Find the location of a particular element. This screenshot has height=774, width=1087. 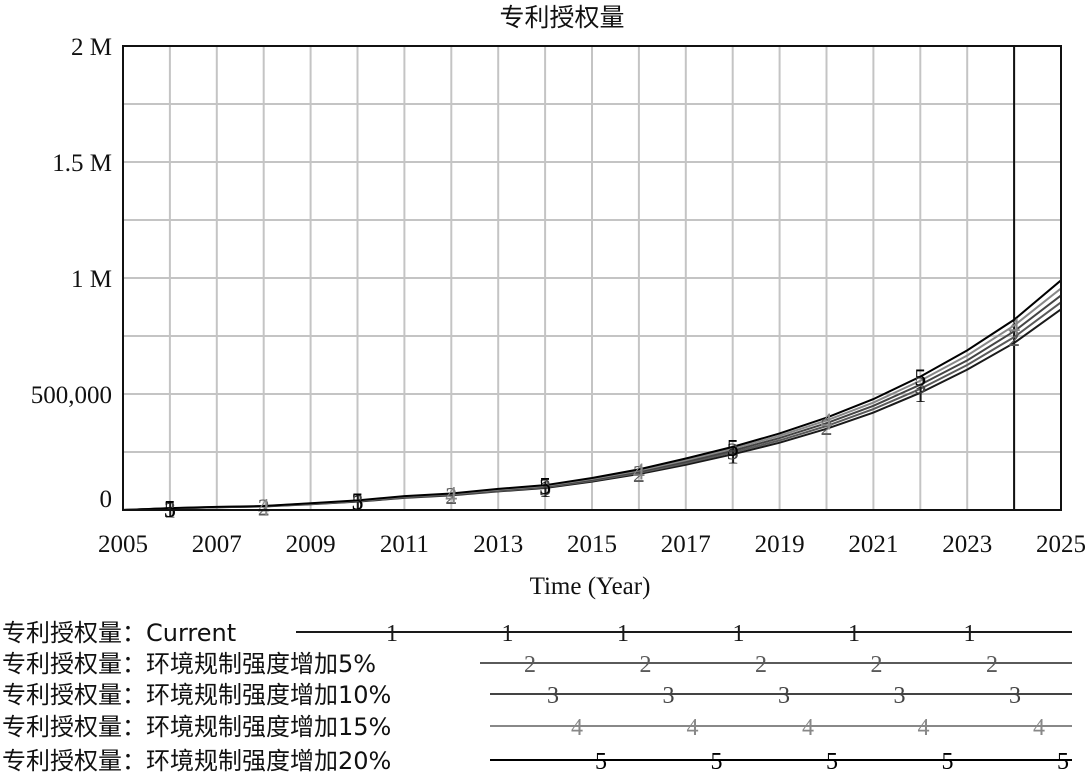

x-tick-label: 2023 is located at coordinates (967, 544).